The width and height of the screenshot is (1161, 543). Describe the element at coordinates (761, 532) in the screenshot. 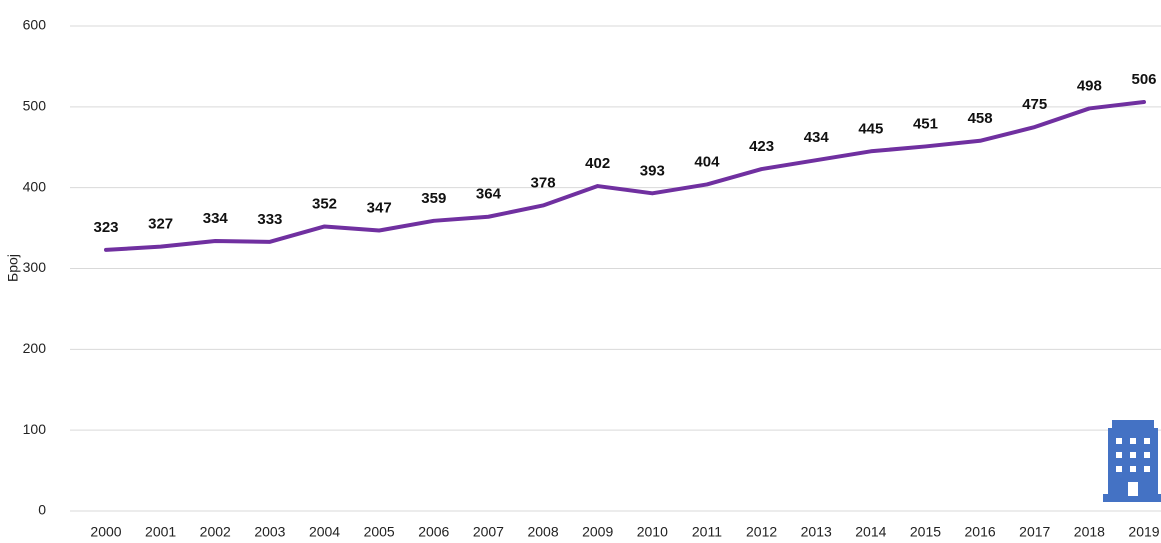

I see `x-tick-label: 2012` at that location.